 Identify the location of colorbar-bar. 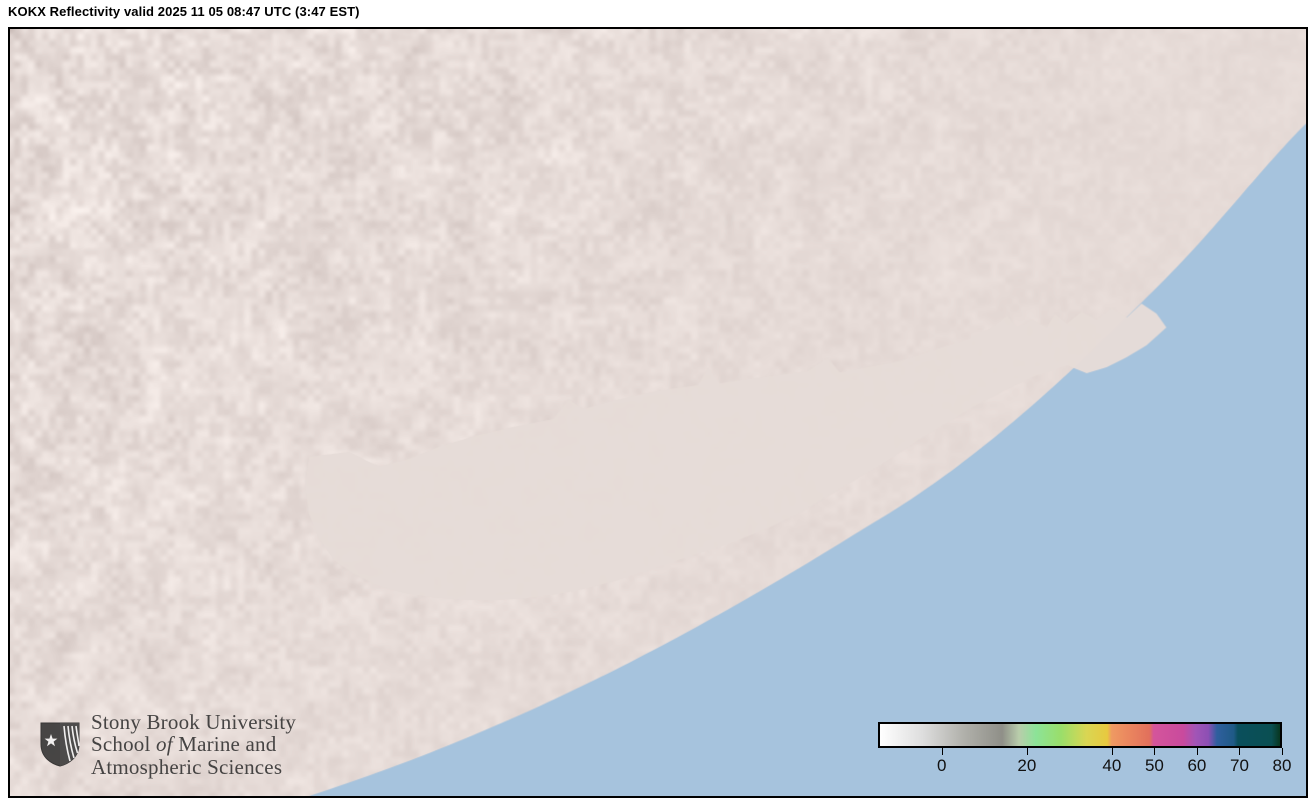
(1080, 735).